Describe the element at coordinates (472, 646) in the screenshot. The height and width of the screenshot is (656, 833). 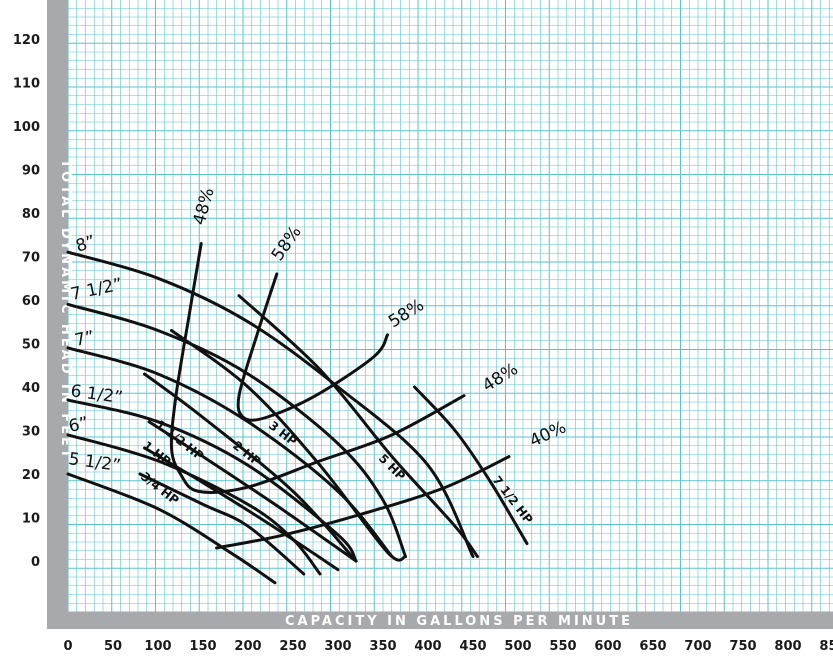
I see `x-tick-label: 450` at that location.